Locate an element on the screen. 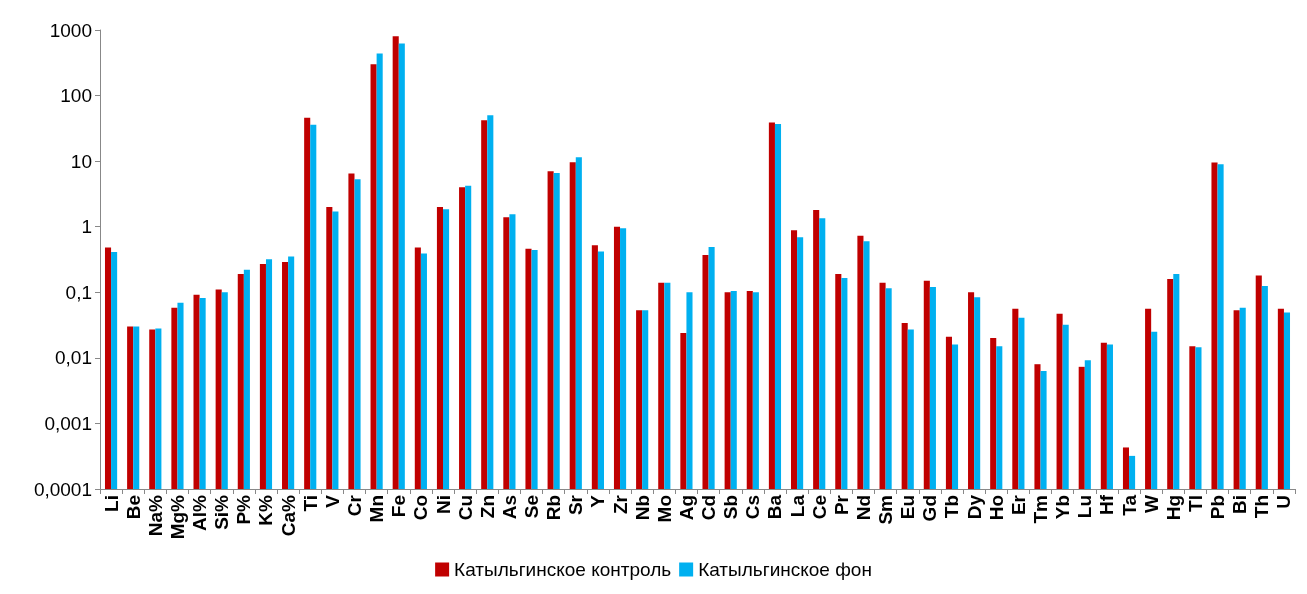 This screenshot has height=594, width=1307. x-tick-label: As is located at coordinates (509, 507).